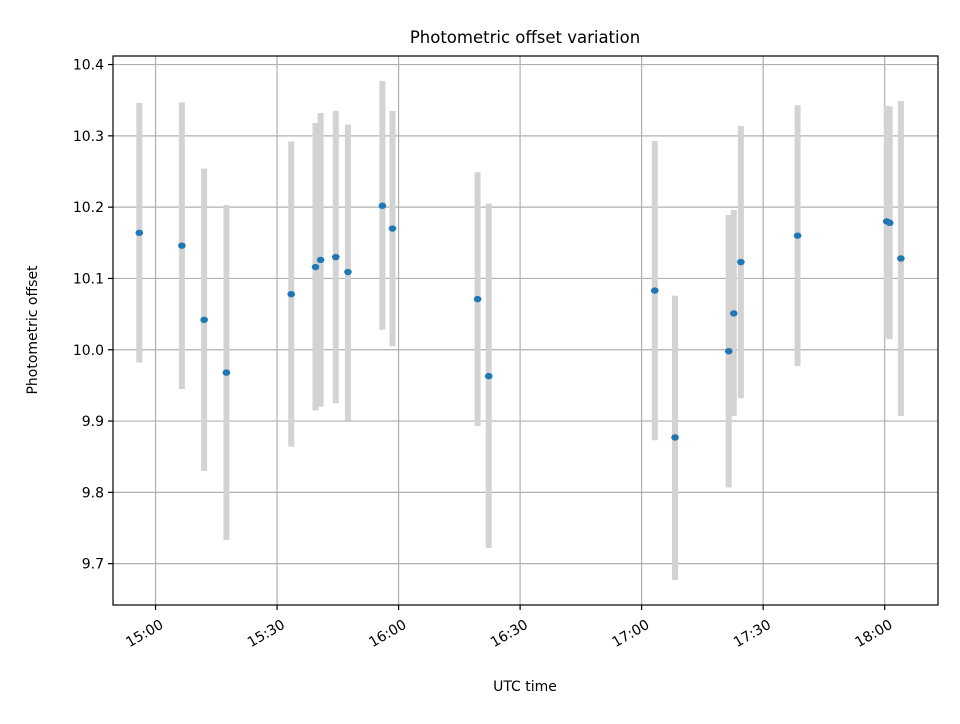 The height and width of the screenshot is (724, 960). I want to click on y-axis-label: Photometric offset, so click(33, 330).